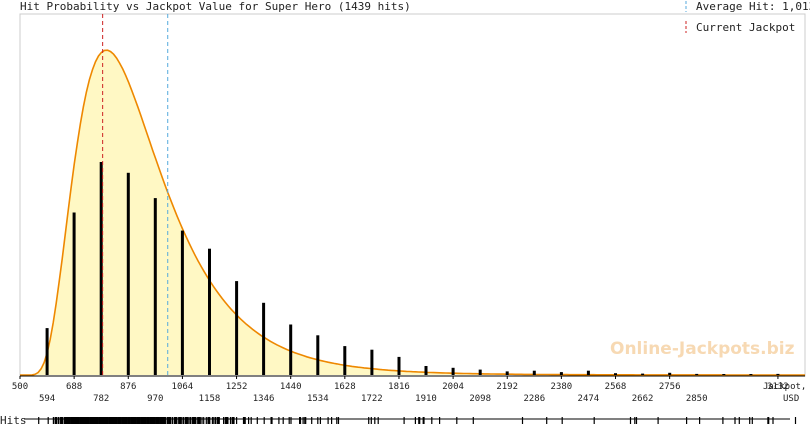 This screenshot has height=425, width=810. Describe the element at coordinates (128, 387) in the screenshot. I see `x-tick-label: 876` at that location.